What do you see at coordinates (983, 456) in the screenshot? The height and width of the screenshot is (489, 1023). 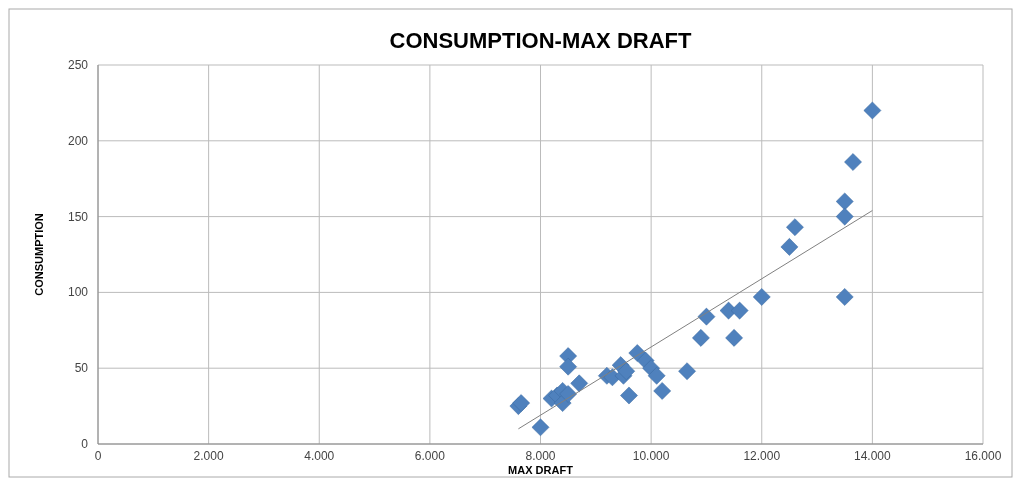 I see `x-tick-label: 16.000` at bounding box center [983, 456].